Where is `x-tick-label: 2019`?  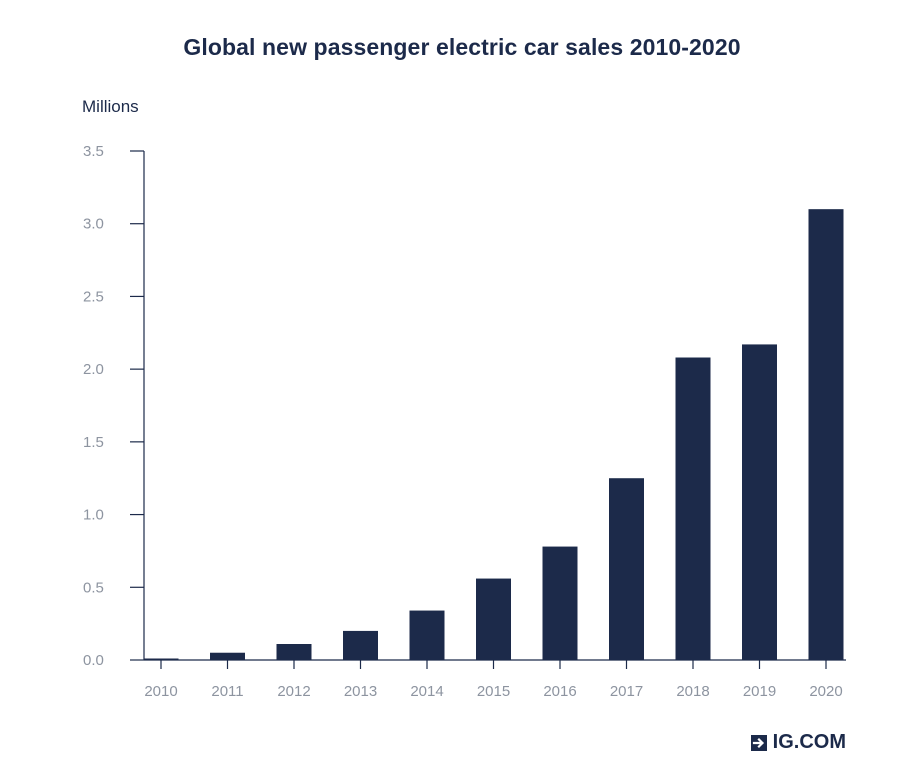
x-tick-label: 2019 is located at coordinates (759, 691).